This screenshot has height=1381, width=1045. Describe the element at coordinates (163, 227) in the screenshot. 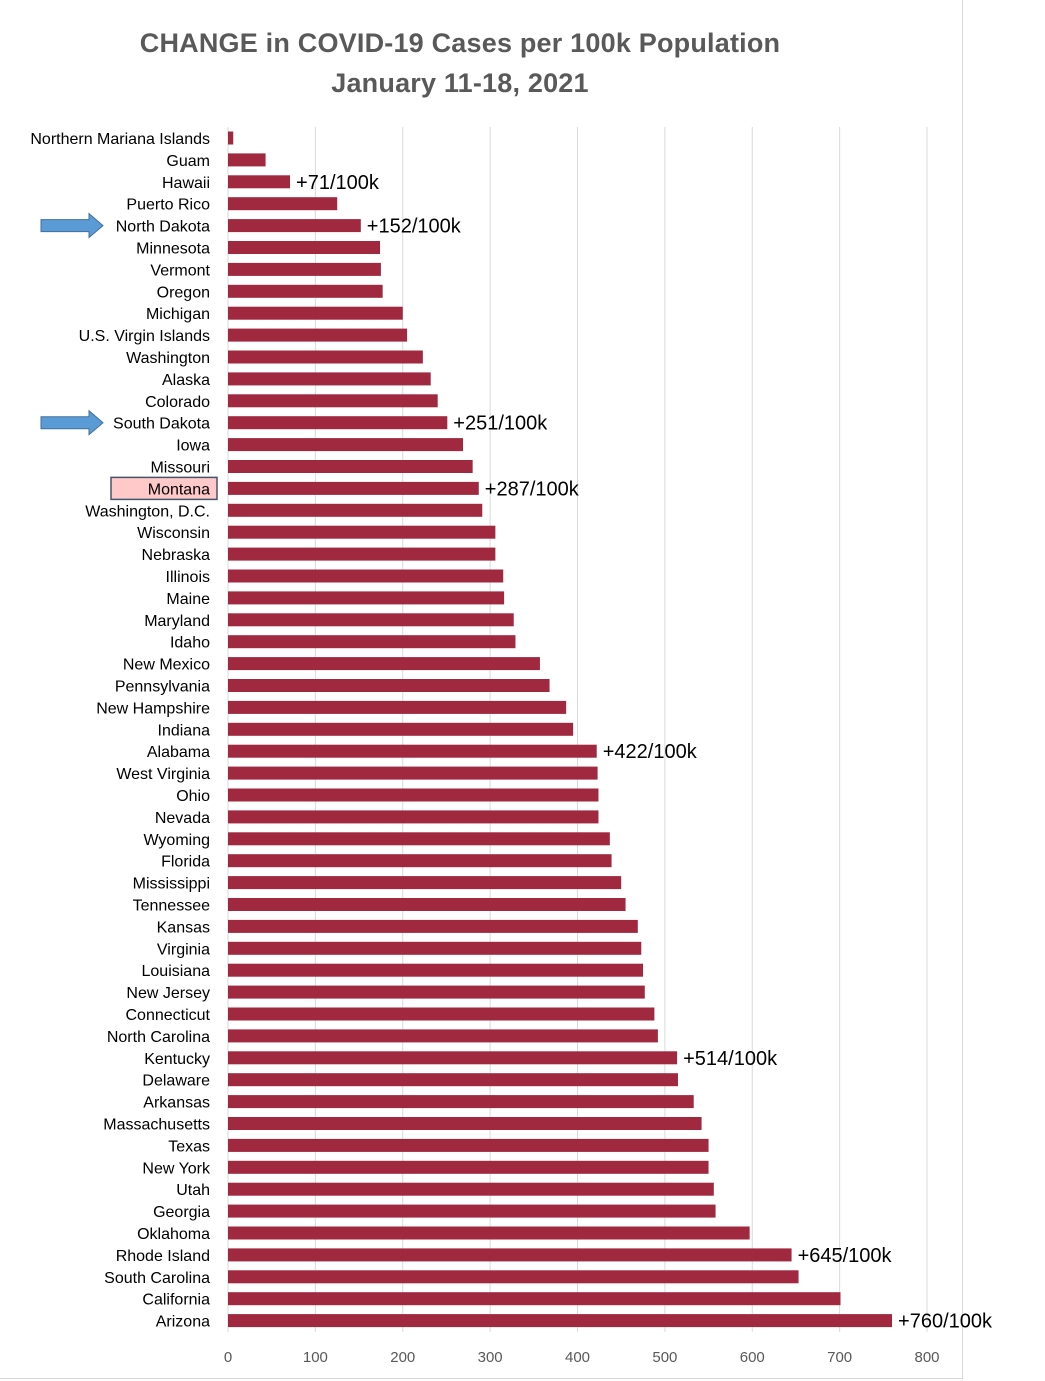

I see `category-label-north-dakota: North Dakota` at that location.